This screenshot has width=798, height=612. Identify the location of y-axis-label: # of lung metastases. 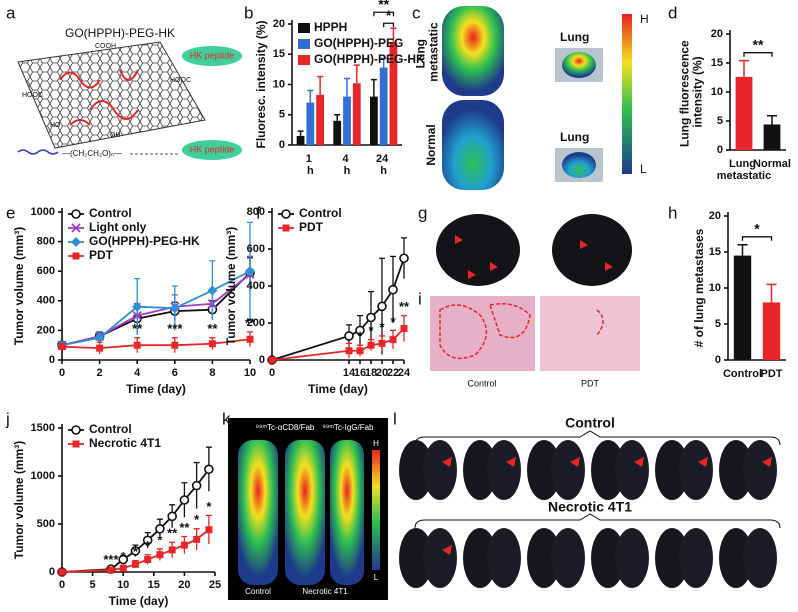
(699, 287).